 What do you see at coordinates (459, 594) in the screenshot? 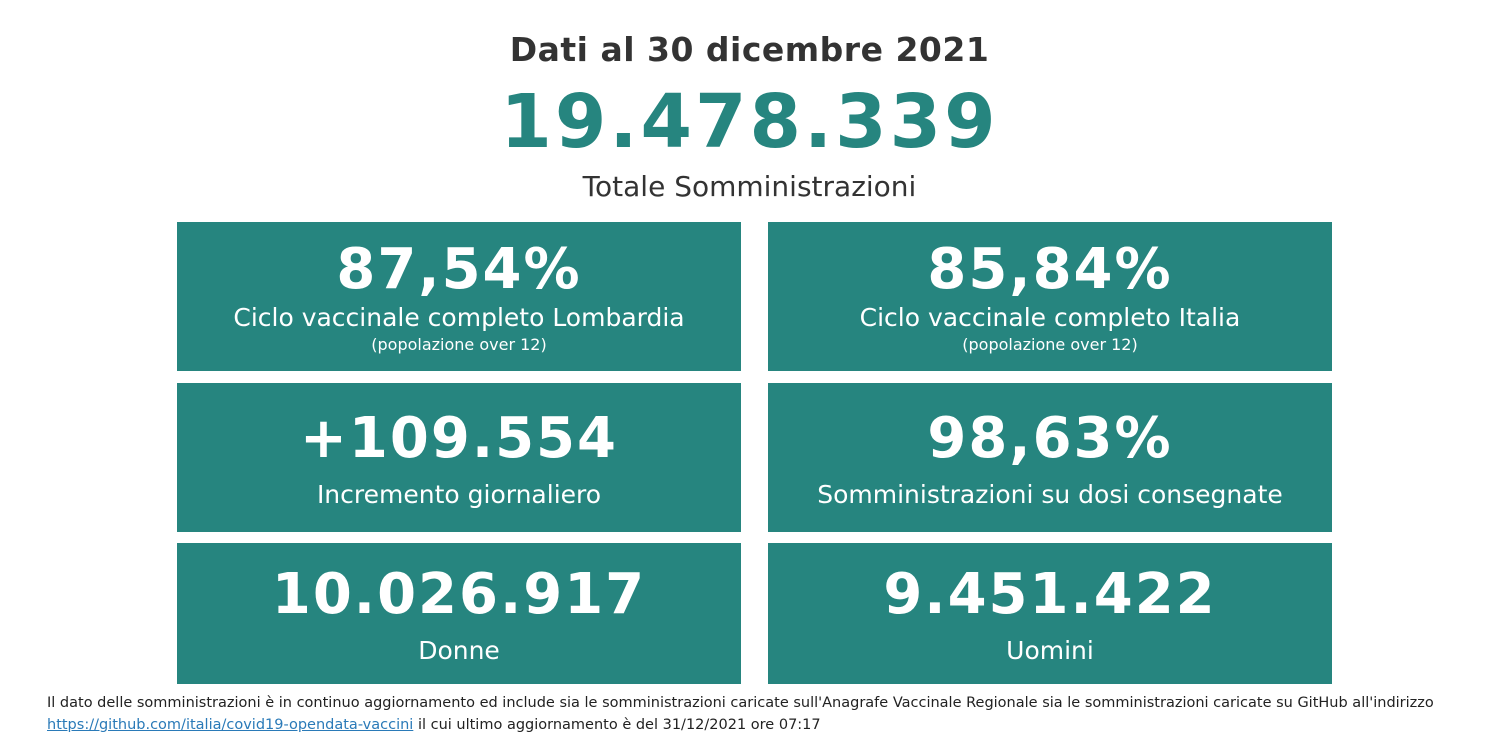
I see `card-value: 10.026.917` at bounding box center [459, 594].